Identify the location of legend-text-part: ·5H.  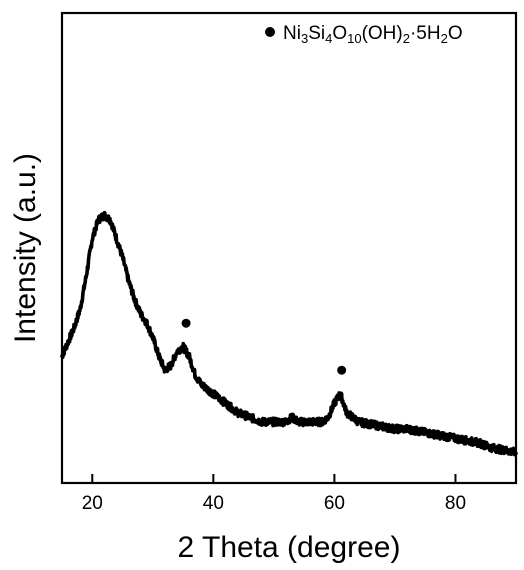
(425, 33).